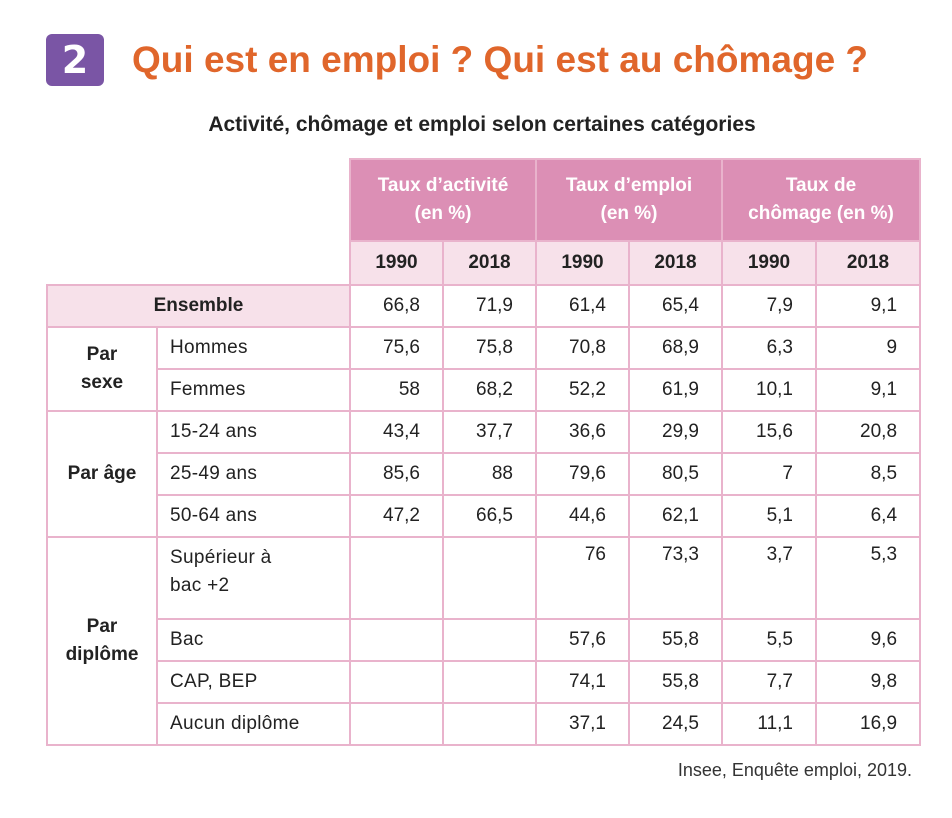  Describe the element at coordinates (253, 432) in the screenshot. I see `row-label: 15-24 ans` at that location.